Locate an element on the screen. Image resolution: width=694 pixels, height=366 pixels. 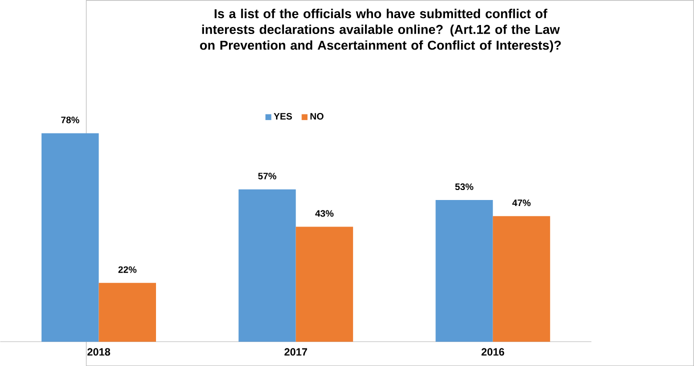
x-tick-label: 2018 is located at coordinates (98, 352).